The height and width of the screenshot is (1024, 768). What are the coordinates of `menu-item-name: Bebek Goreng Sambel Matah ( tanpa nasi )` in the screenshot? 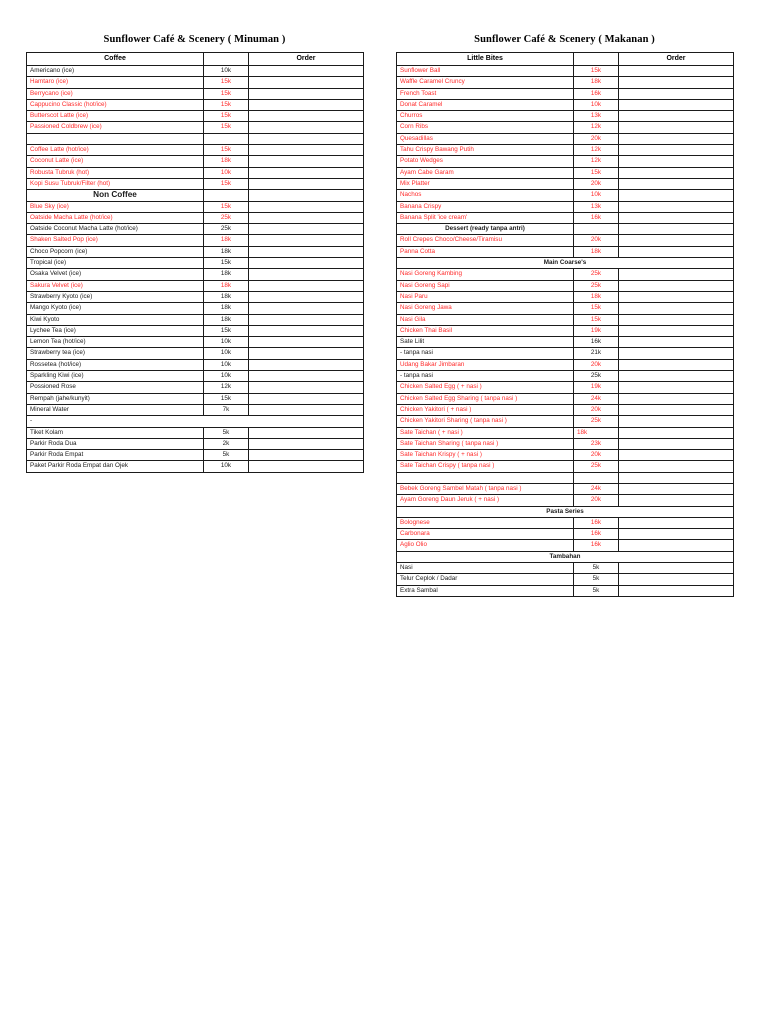 It's located at (485, 489).